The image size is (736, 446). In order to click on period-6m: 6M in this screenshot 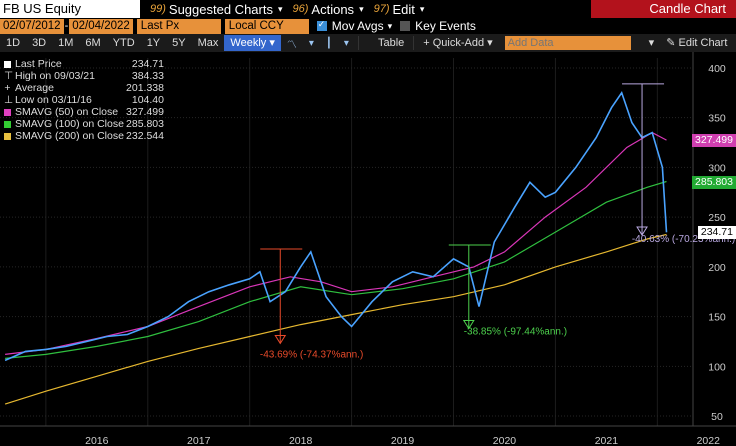, I will do `click(93, 43)`.